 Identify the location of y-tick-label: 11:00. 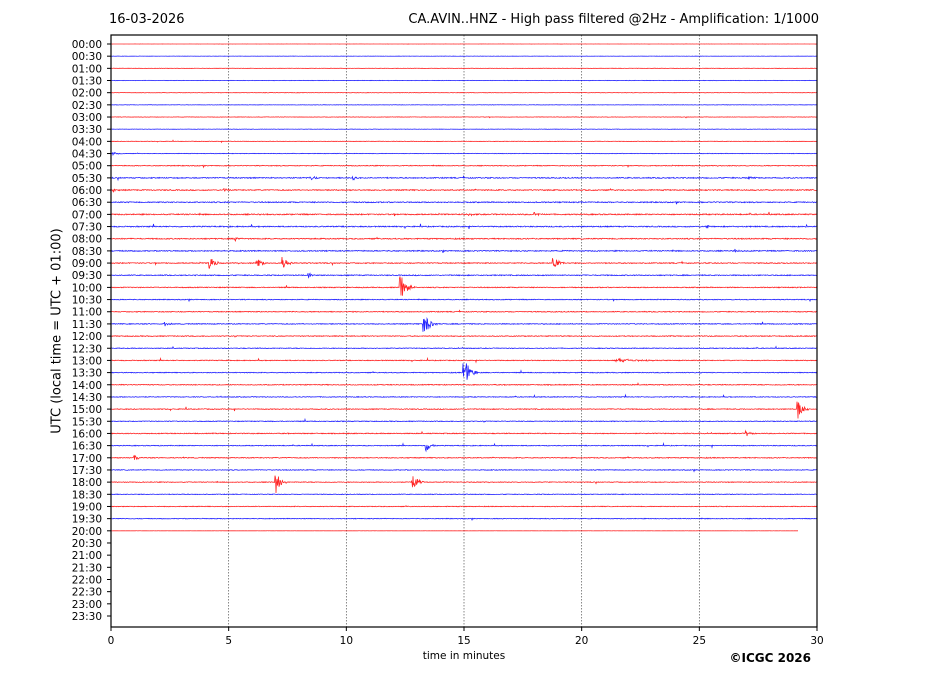
(87, 313).